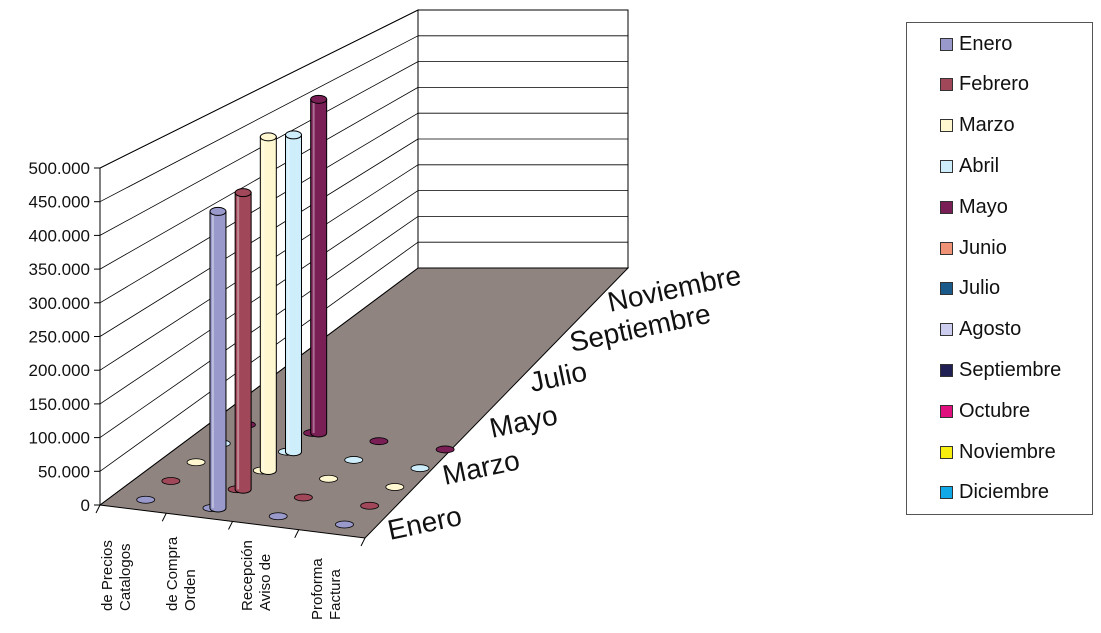 Image resolution: width=1101 pixels, height=633 pixels. I want to click on y-tick-label: 500.000, so click(59, 168).